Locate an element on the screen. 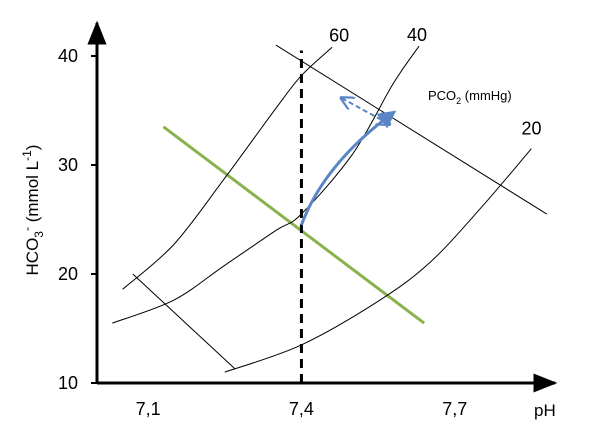 The width and height of the screenshot is (592, 438). y-axis-title: HCO3- (mmol L-1) is located at coordinates (33, 210).